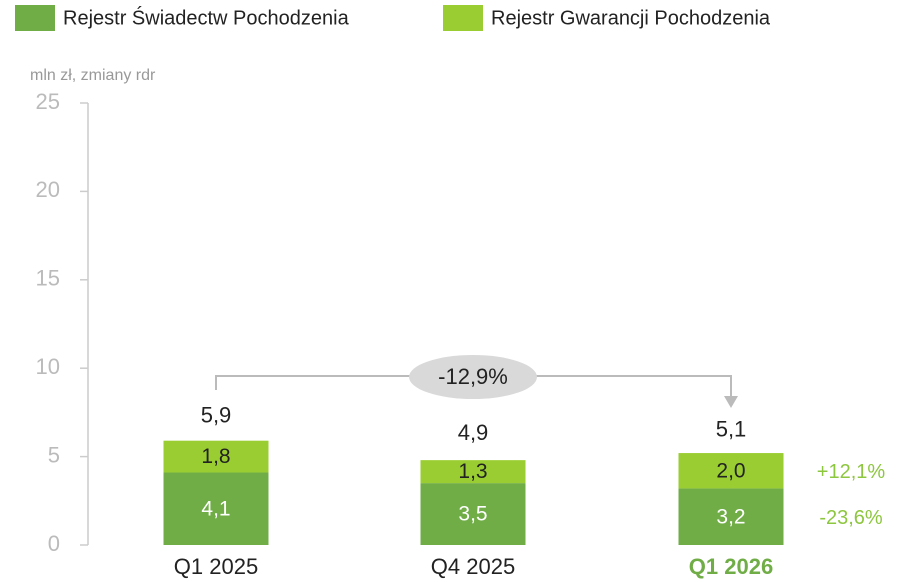 Image resolution: width=912 pixels, height=582 pixels. What do you see at coordinates (48, 189) in the screenshot?
I see `y-tick-label: 20` at bounding box center [48, 189].